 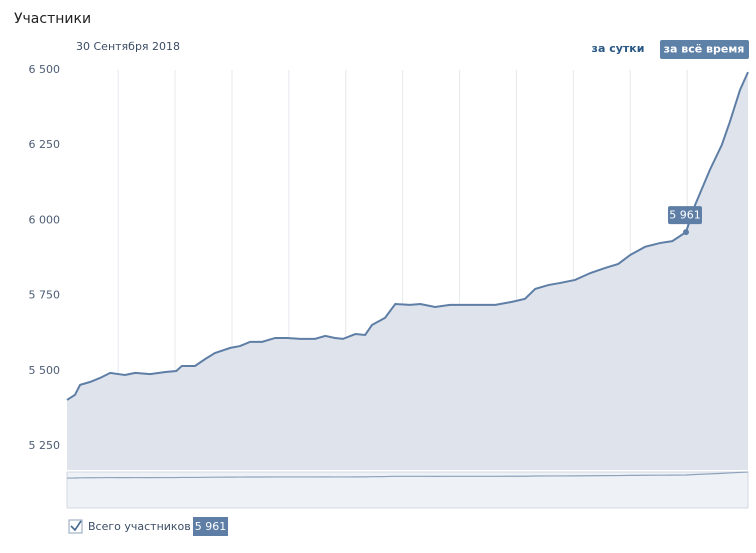 I want to click on y-tick-label: 5 250, so click(x=45, y=445).